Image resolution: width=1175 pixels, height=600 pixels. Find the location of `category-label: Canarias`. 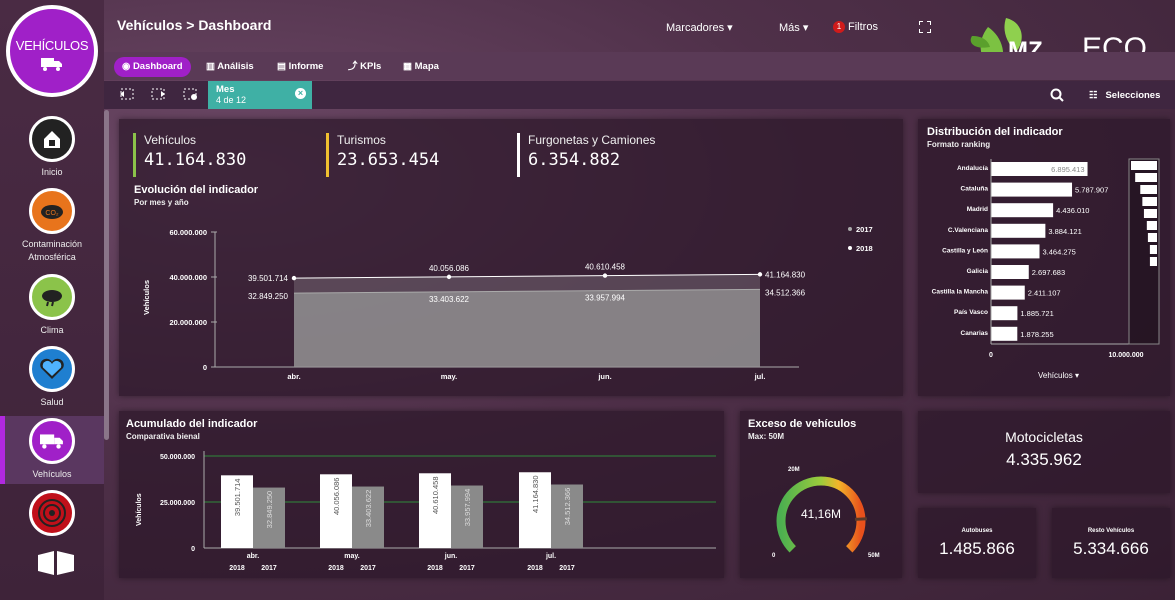

category-label: Canarias is located at coordinates (975, 333).